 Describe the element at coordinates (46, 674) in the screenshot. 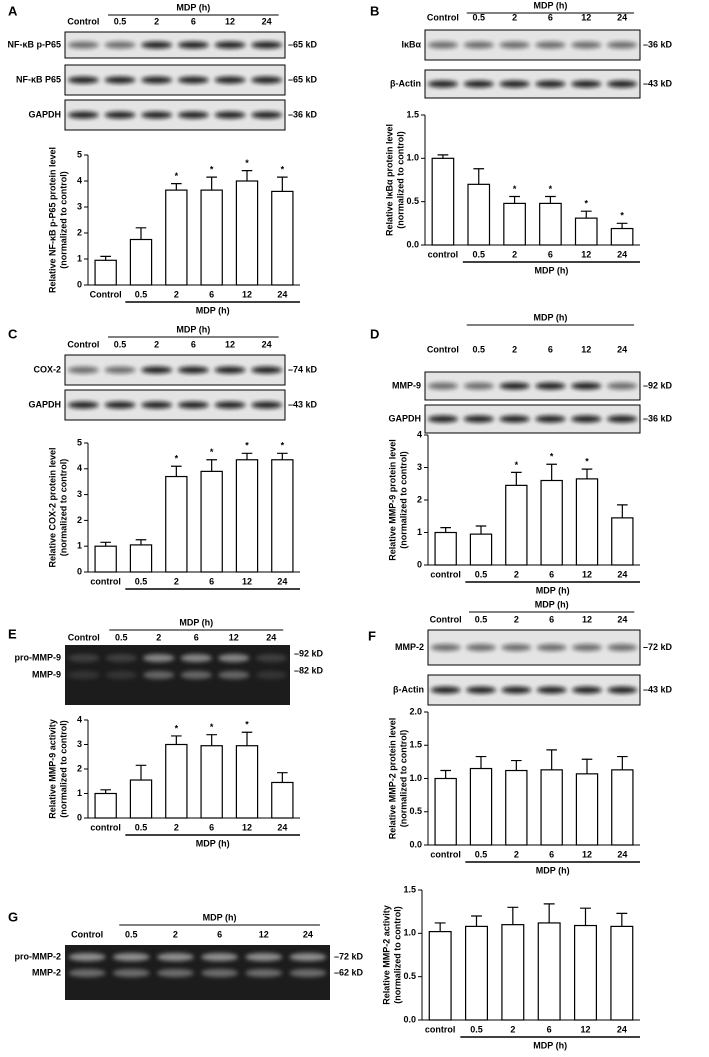

I see `row-label: MMP-9` at that location.